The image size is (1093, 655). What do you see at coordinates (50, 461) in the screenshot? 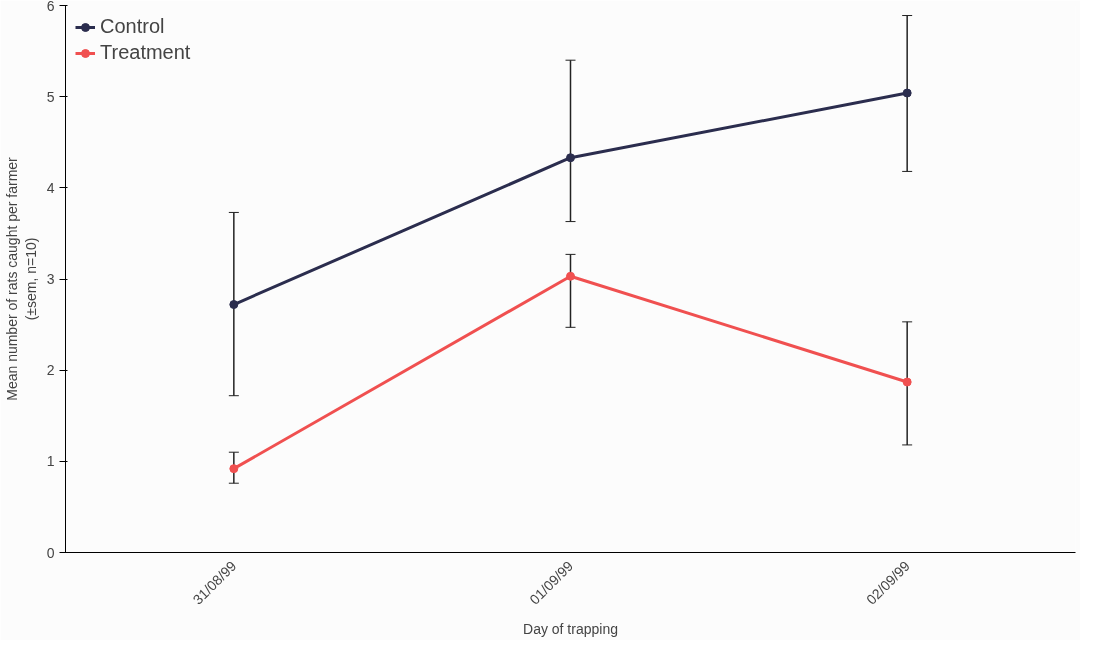
I see `y-tick-label: 1` at bounding box center [50, 461].